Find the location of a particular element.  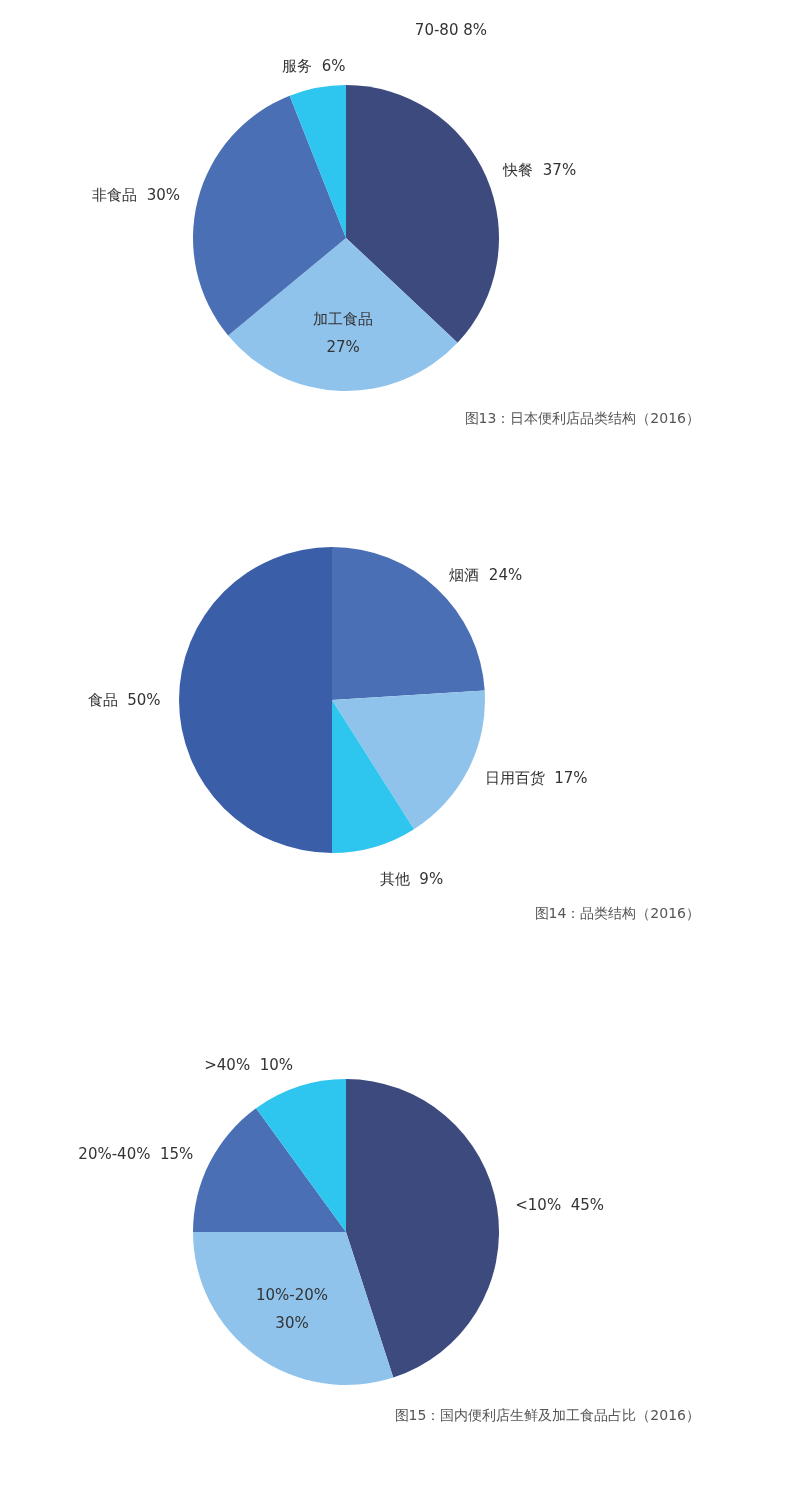

text: 70-80 8% is located at coordinates (451, 30).